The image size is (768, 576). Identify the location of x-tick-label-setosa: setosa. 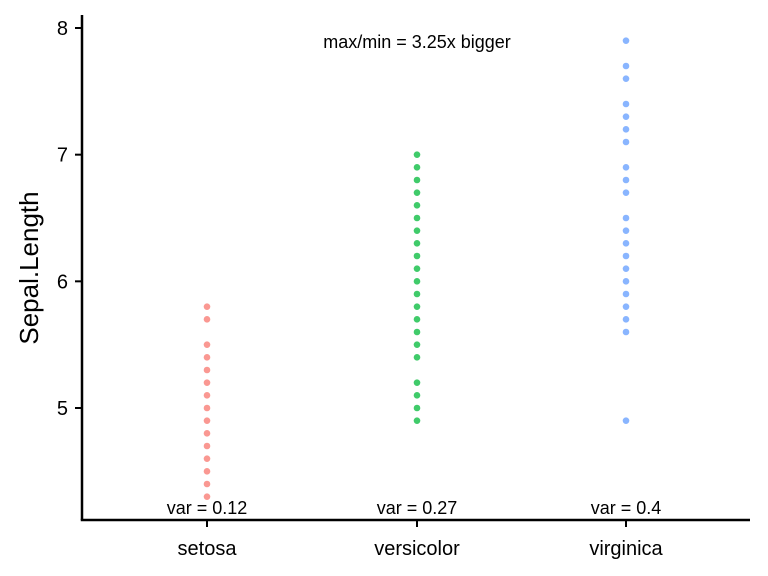
(208, 549).